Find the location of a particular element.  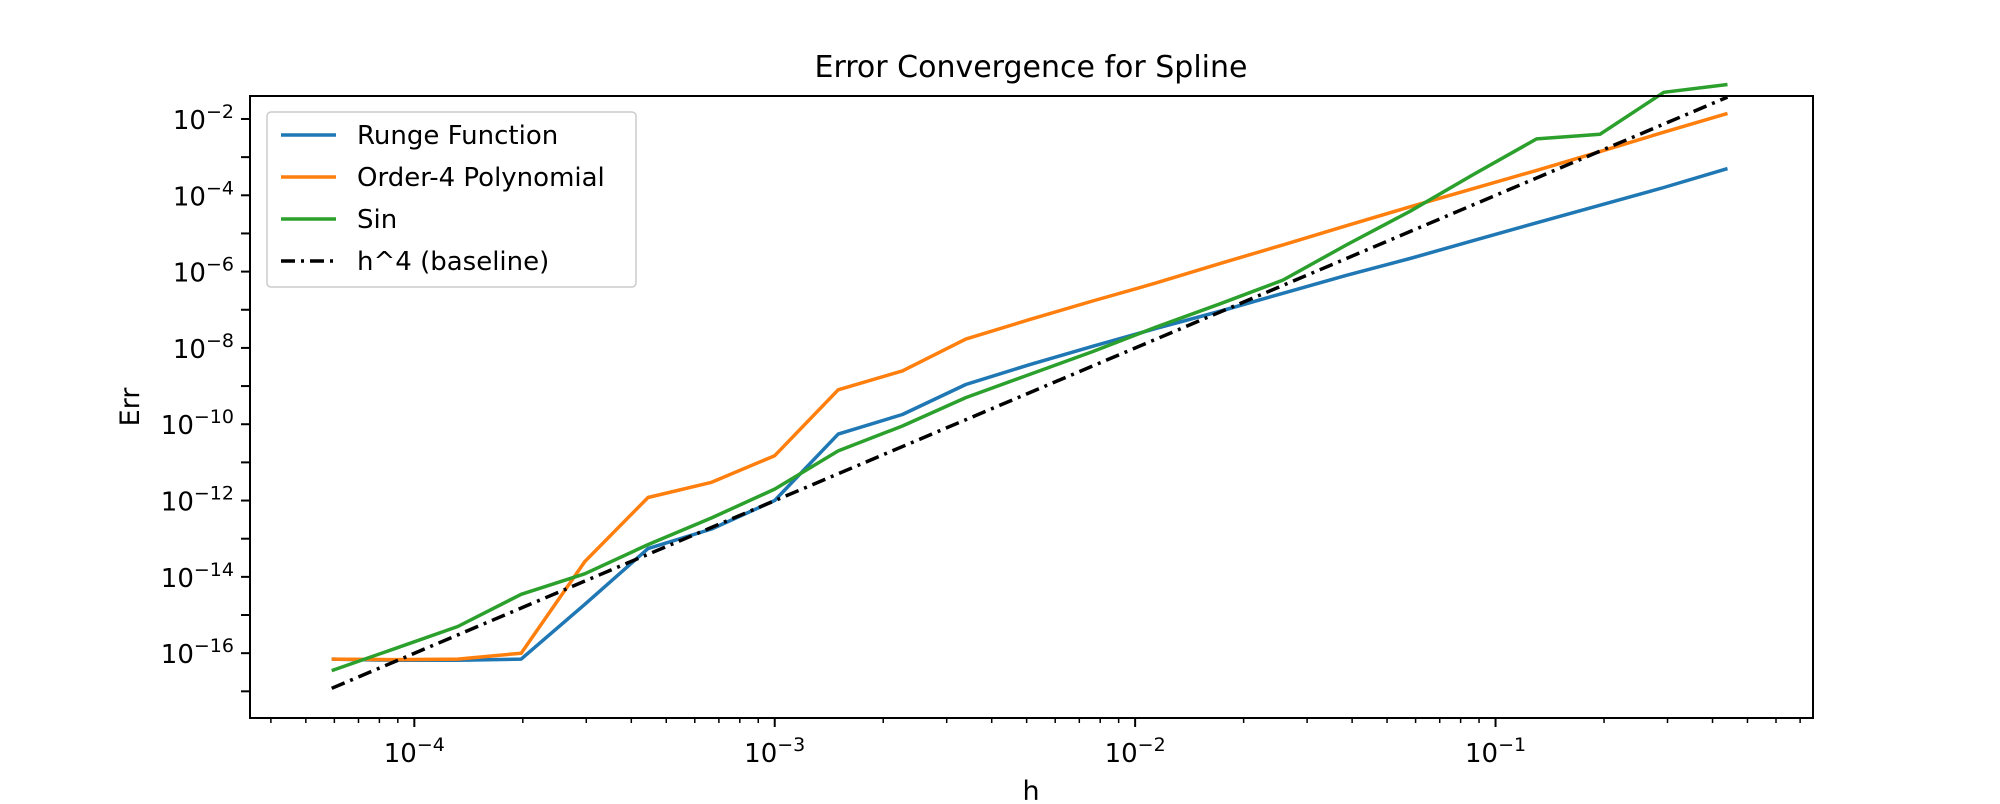

x-tick-exponent: −3 is located at coordinates (791, 745).